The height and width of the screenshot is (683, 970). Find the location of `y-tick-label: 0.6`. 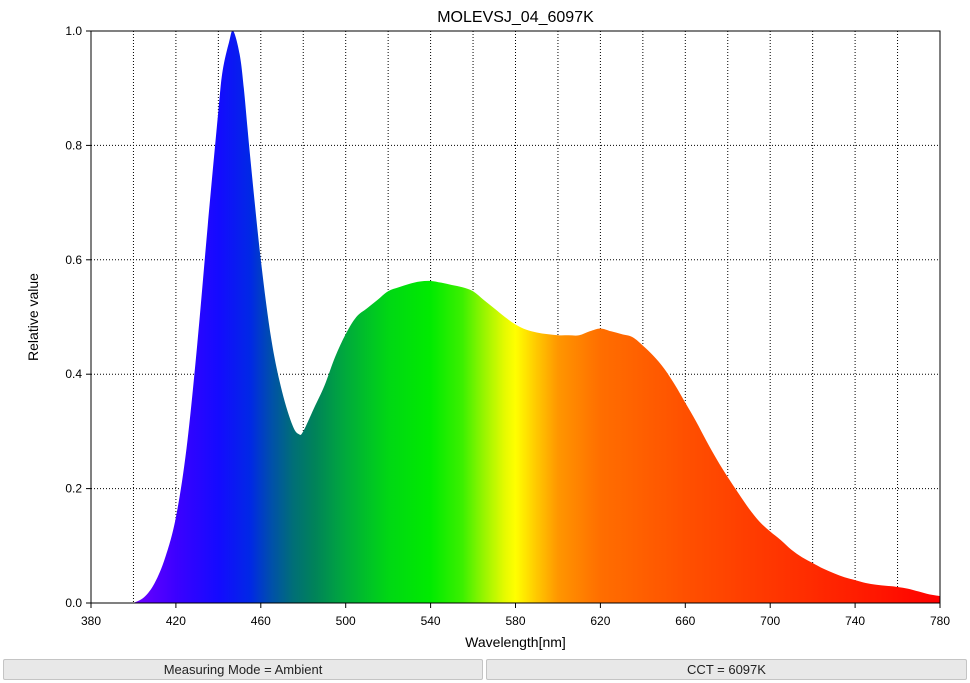

y-tick-label: 0.6 is located at coordinates (73, 260).